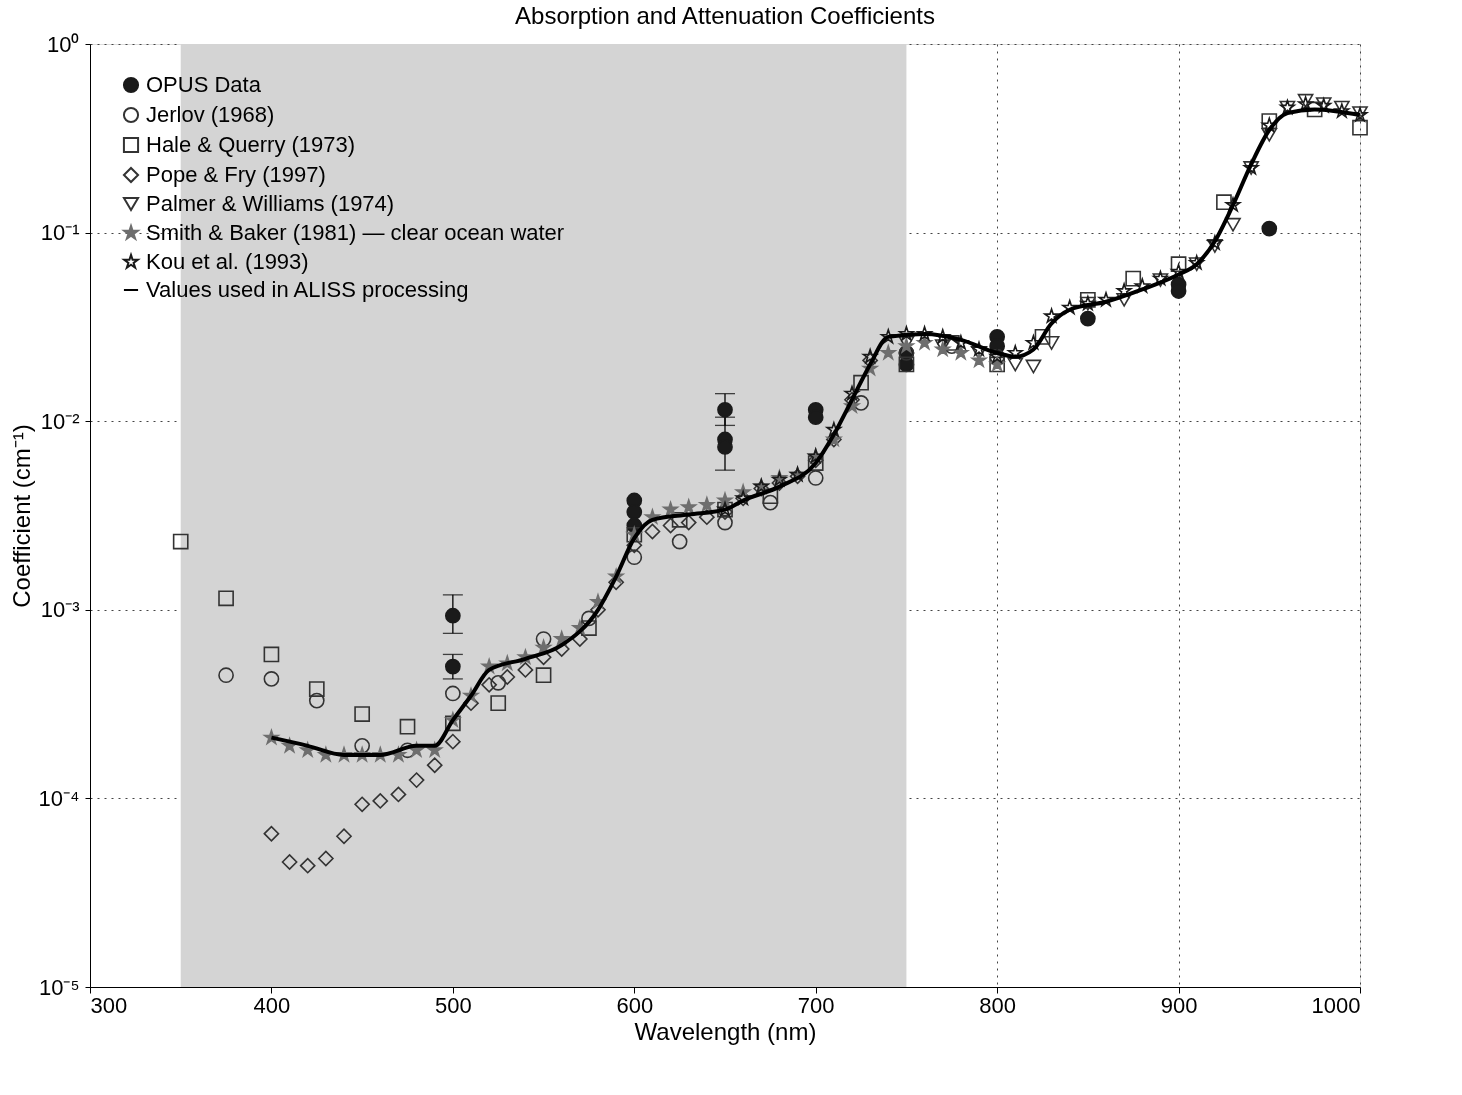 Image resolution: width=1462 pixels, height=1095 pixels. What do you see at coordinates (236, 174) in the screenshot?
I see `legend-label: Pope & Fry (1997)` at bounding box center [236, 174].